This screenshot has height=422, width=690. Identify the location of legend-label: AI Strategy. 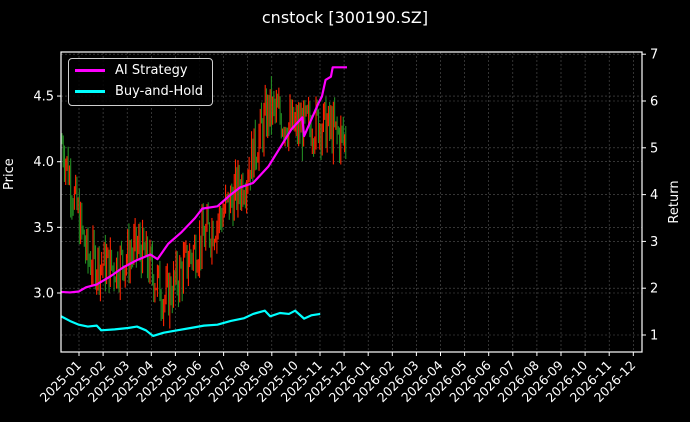
(151, 70).